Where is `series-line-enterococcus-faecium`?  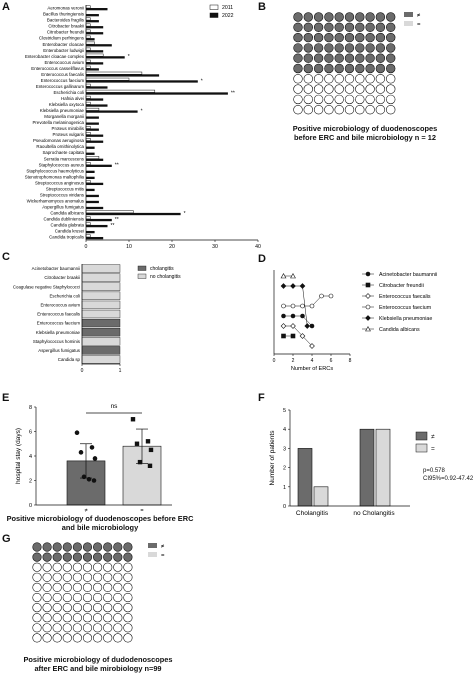
series-line-enterococcus-faecium is located at coordinates (307, 301).